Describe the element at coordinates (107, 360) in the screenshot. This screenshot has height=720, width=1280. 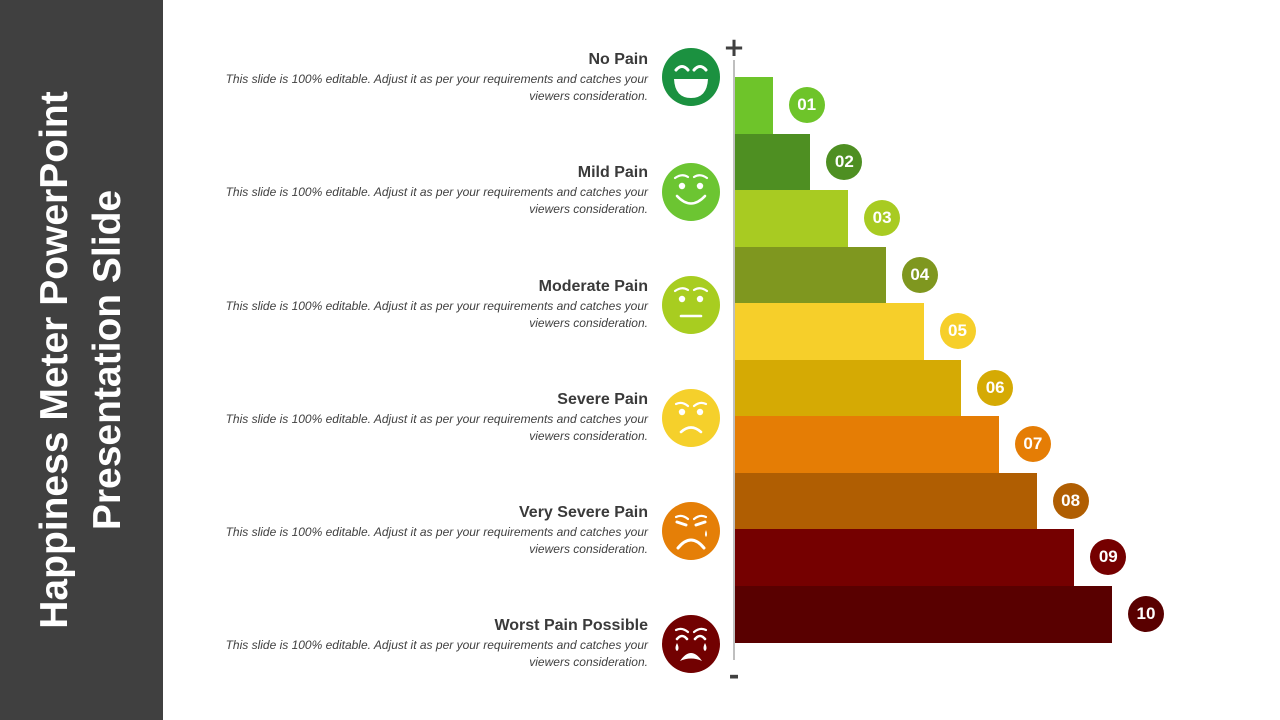
I see `slide-title-line-2: Presentation Slide` at that location.